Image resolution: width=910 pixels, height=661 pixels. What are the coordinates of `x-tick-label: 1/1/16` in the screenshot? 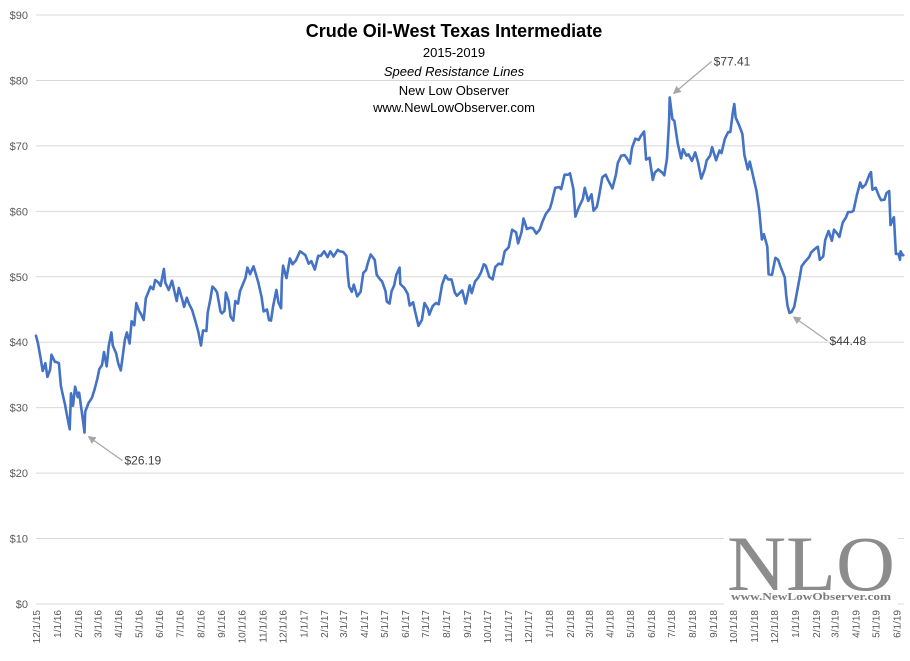 It's located at (58, 624).